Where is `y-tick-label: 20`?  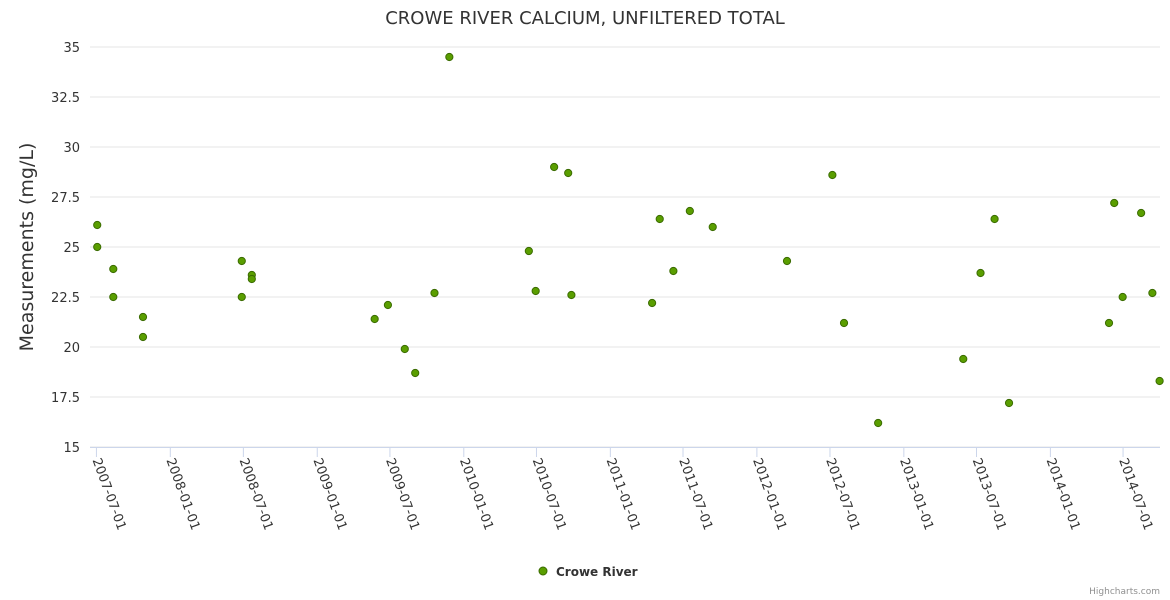
y-tick-label: 20 is located at coordinates (71, 348).